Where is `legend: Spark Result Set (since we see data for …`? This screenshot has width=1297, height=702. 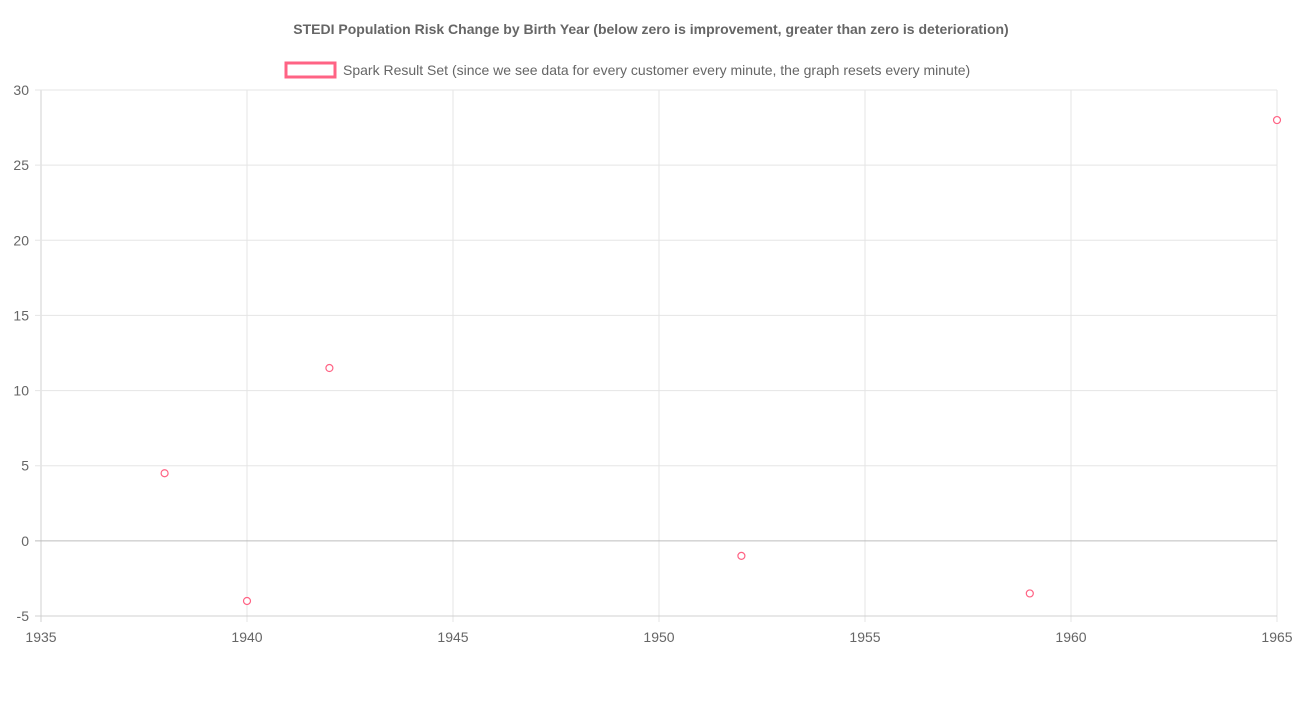
legend: Spark Result Set (since we see data for … is located at coordinates (627, 70).